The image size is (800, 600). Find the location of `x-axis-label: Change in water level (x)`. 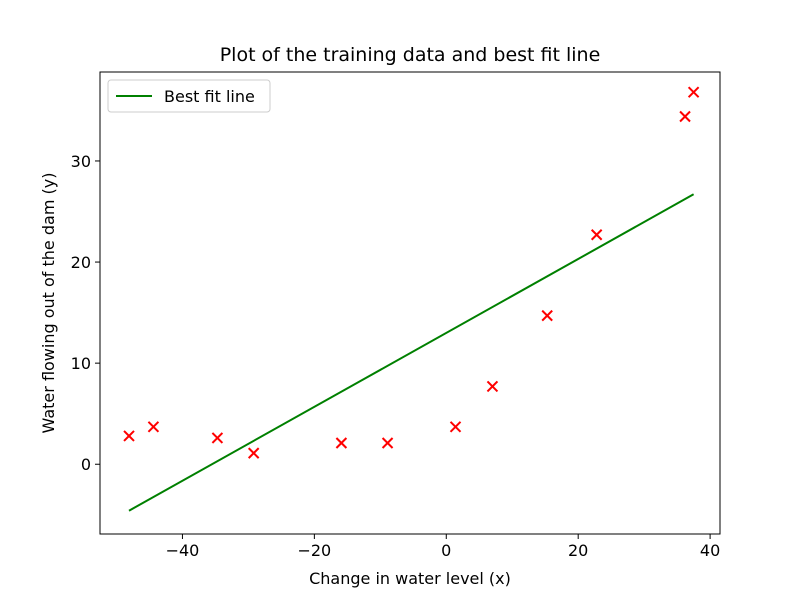

x-axis-label: Change in water level (x) is located at coordinates (410, 578).